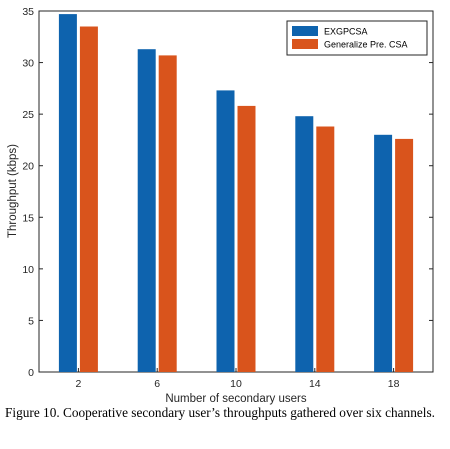 Image resolution: width=450 pixels, height=449 pixels. Describe the element at coordinates (236, 384) in the screenshot. I see `x-tick-label: 10` at that location.